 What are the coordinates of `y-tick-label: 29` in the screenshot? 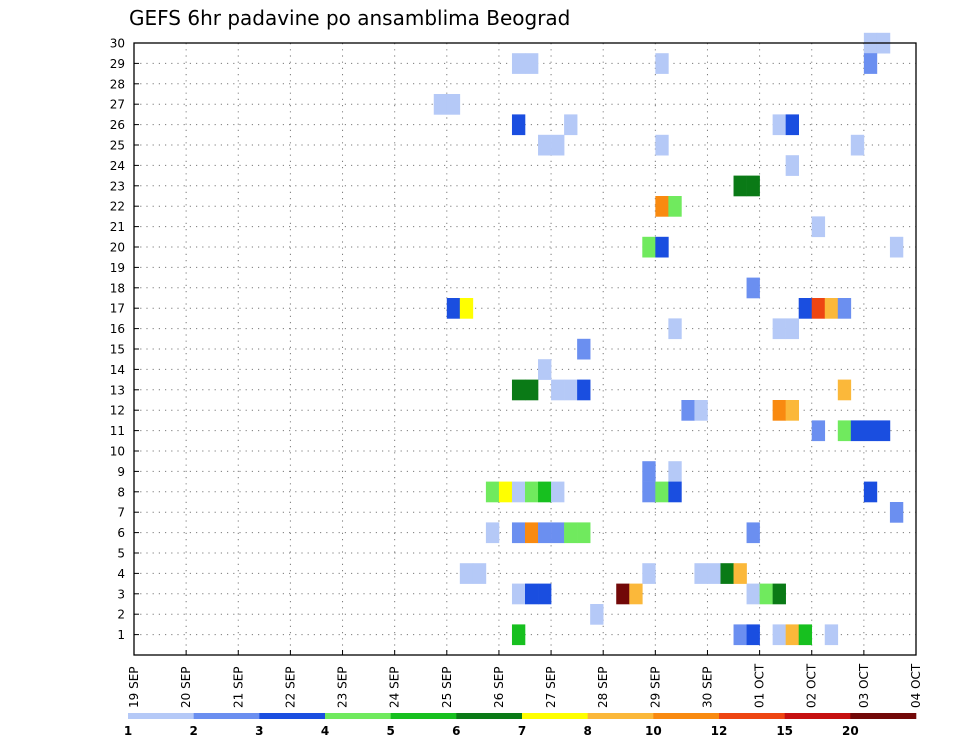 It's located at (117, 64).